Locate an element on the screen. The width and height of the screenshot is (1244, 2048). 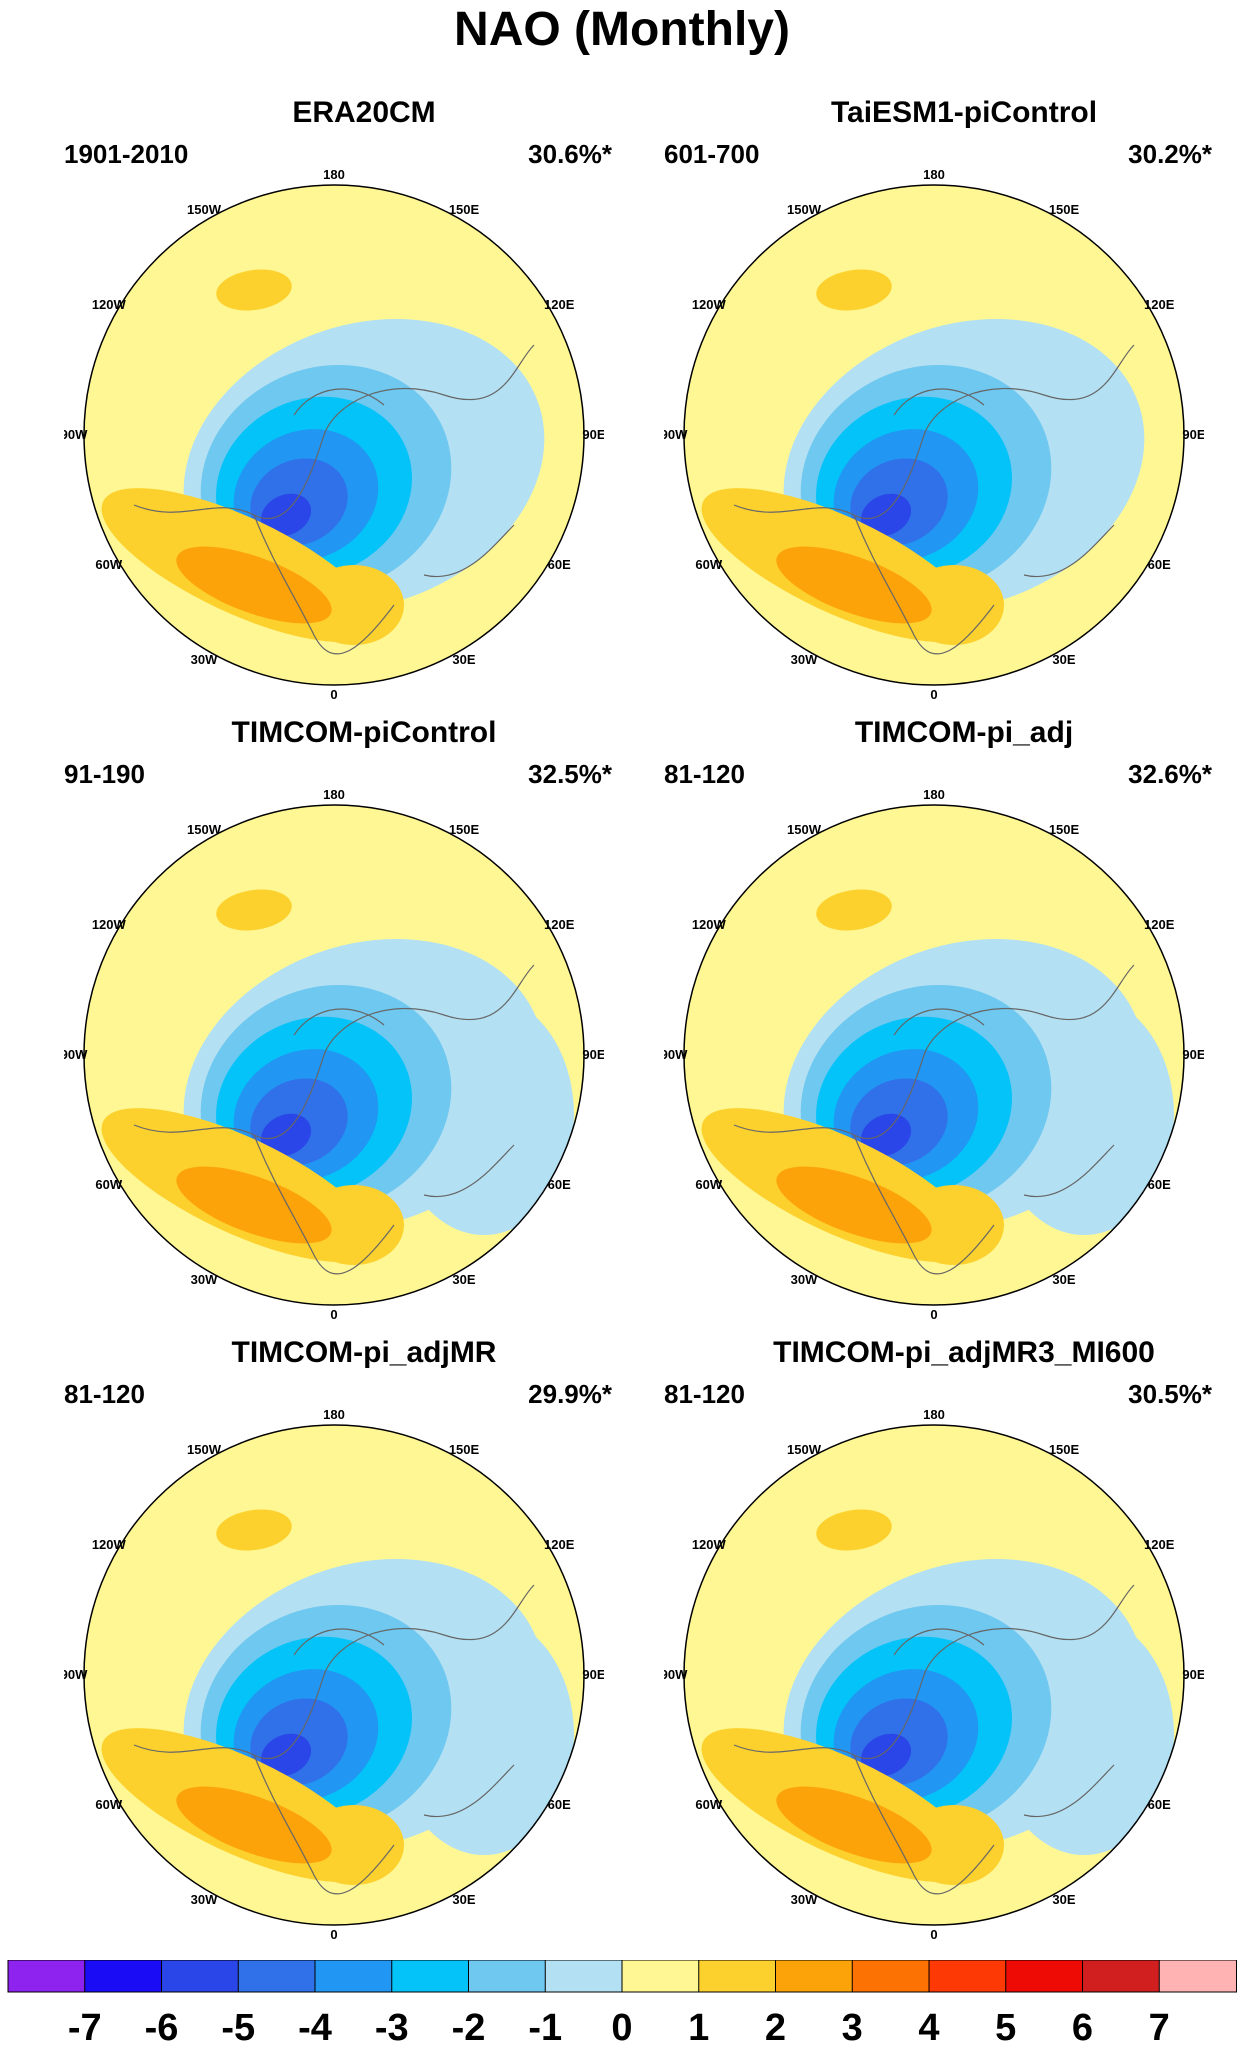
panel-title: TIMCOM-pi_adj is located at coordinates (964, 732).